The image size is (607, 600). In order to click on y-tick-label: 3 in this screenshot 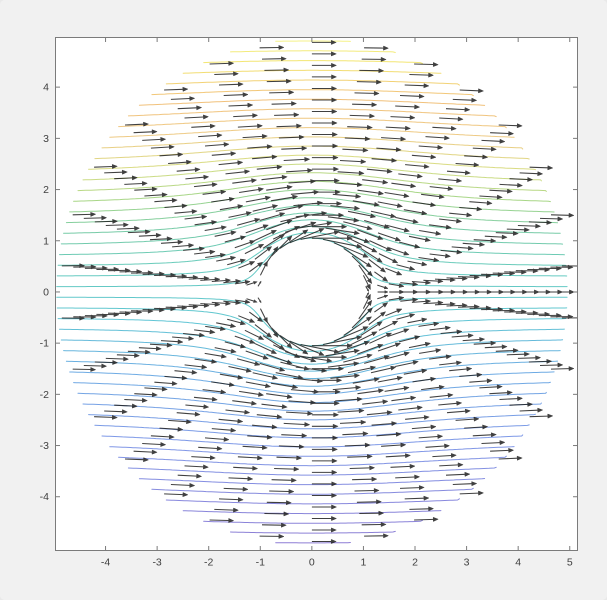, I will do `click(46, 139)`.